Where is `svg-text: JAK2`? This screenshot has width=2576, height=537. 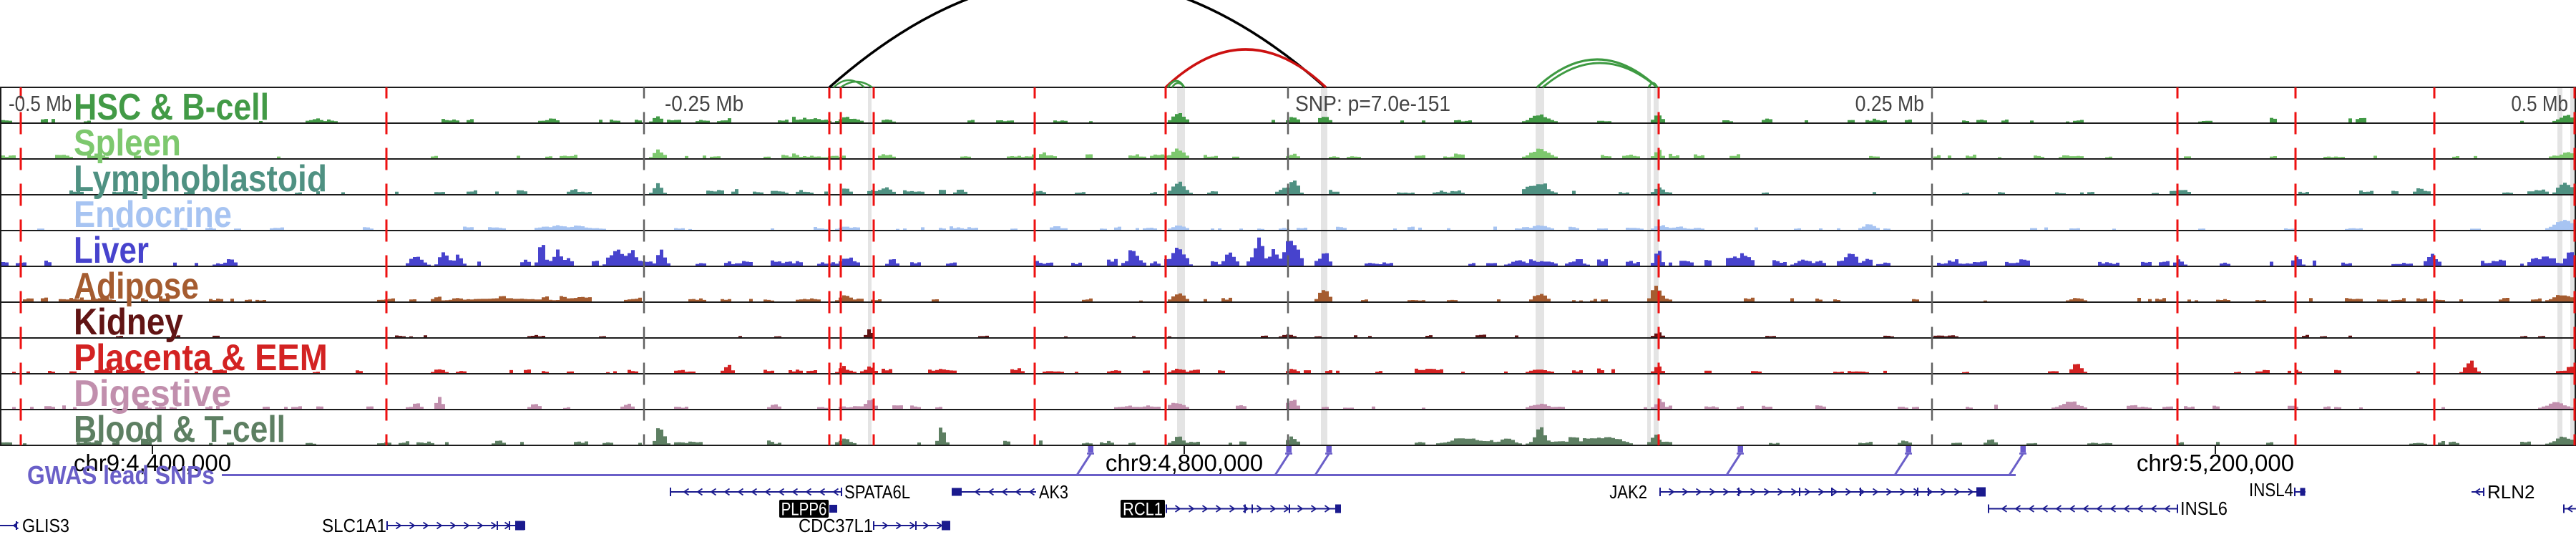 svg-text: JAK2 is located at coordinates (1628, 492).